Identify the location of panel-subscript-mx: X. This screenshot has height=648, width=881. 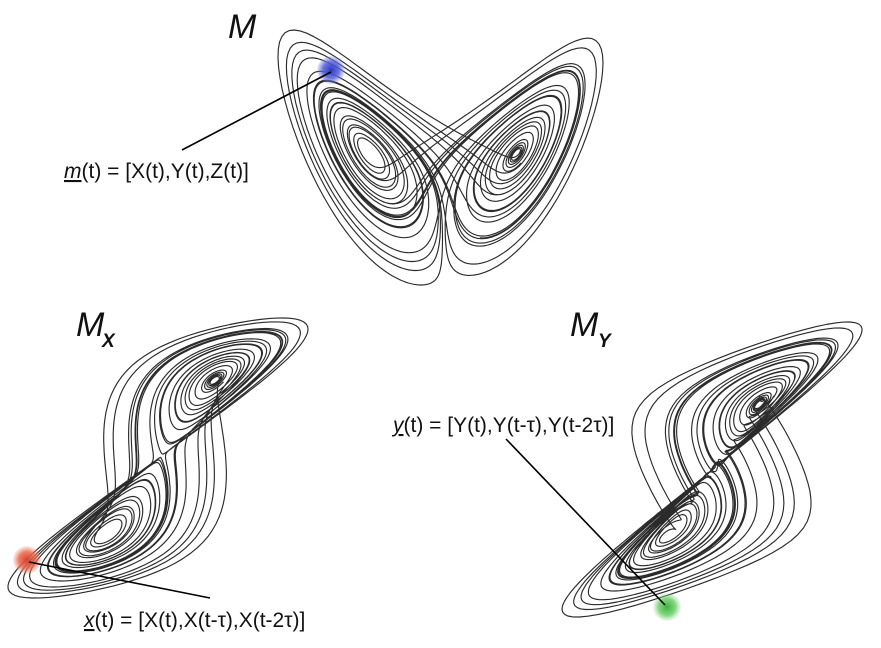
(108, 341).